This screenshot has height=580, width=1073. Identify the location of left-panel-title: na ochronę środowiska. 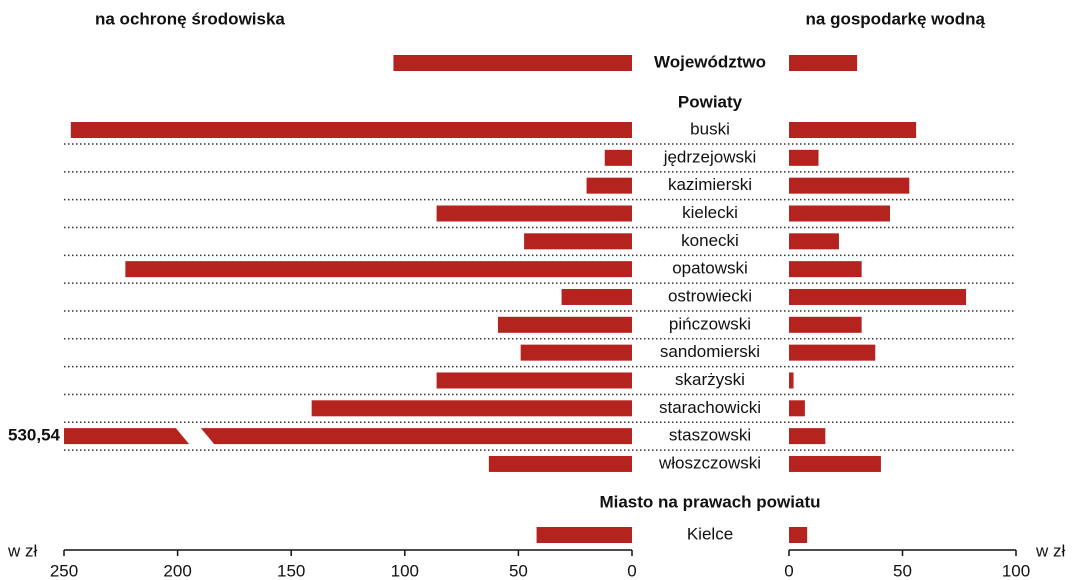
(190, 18).